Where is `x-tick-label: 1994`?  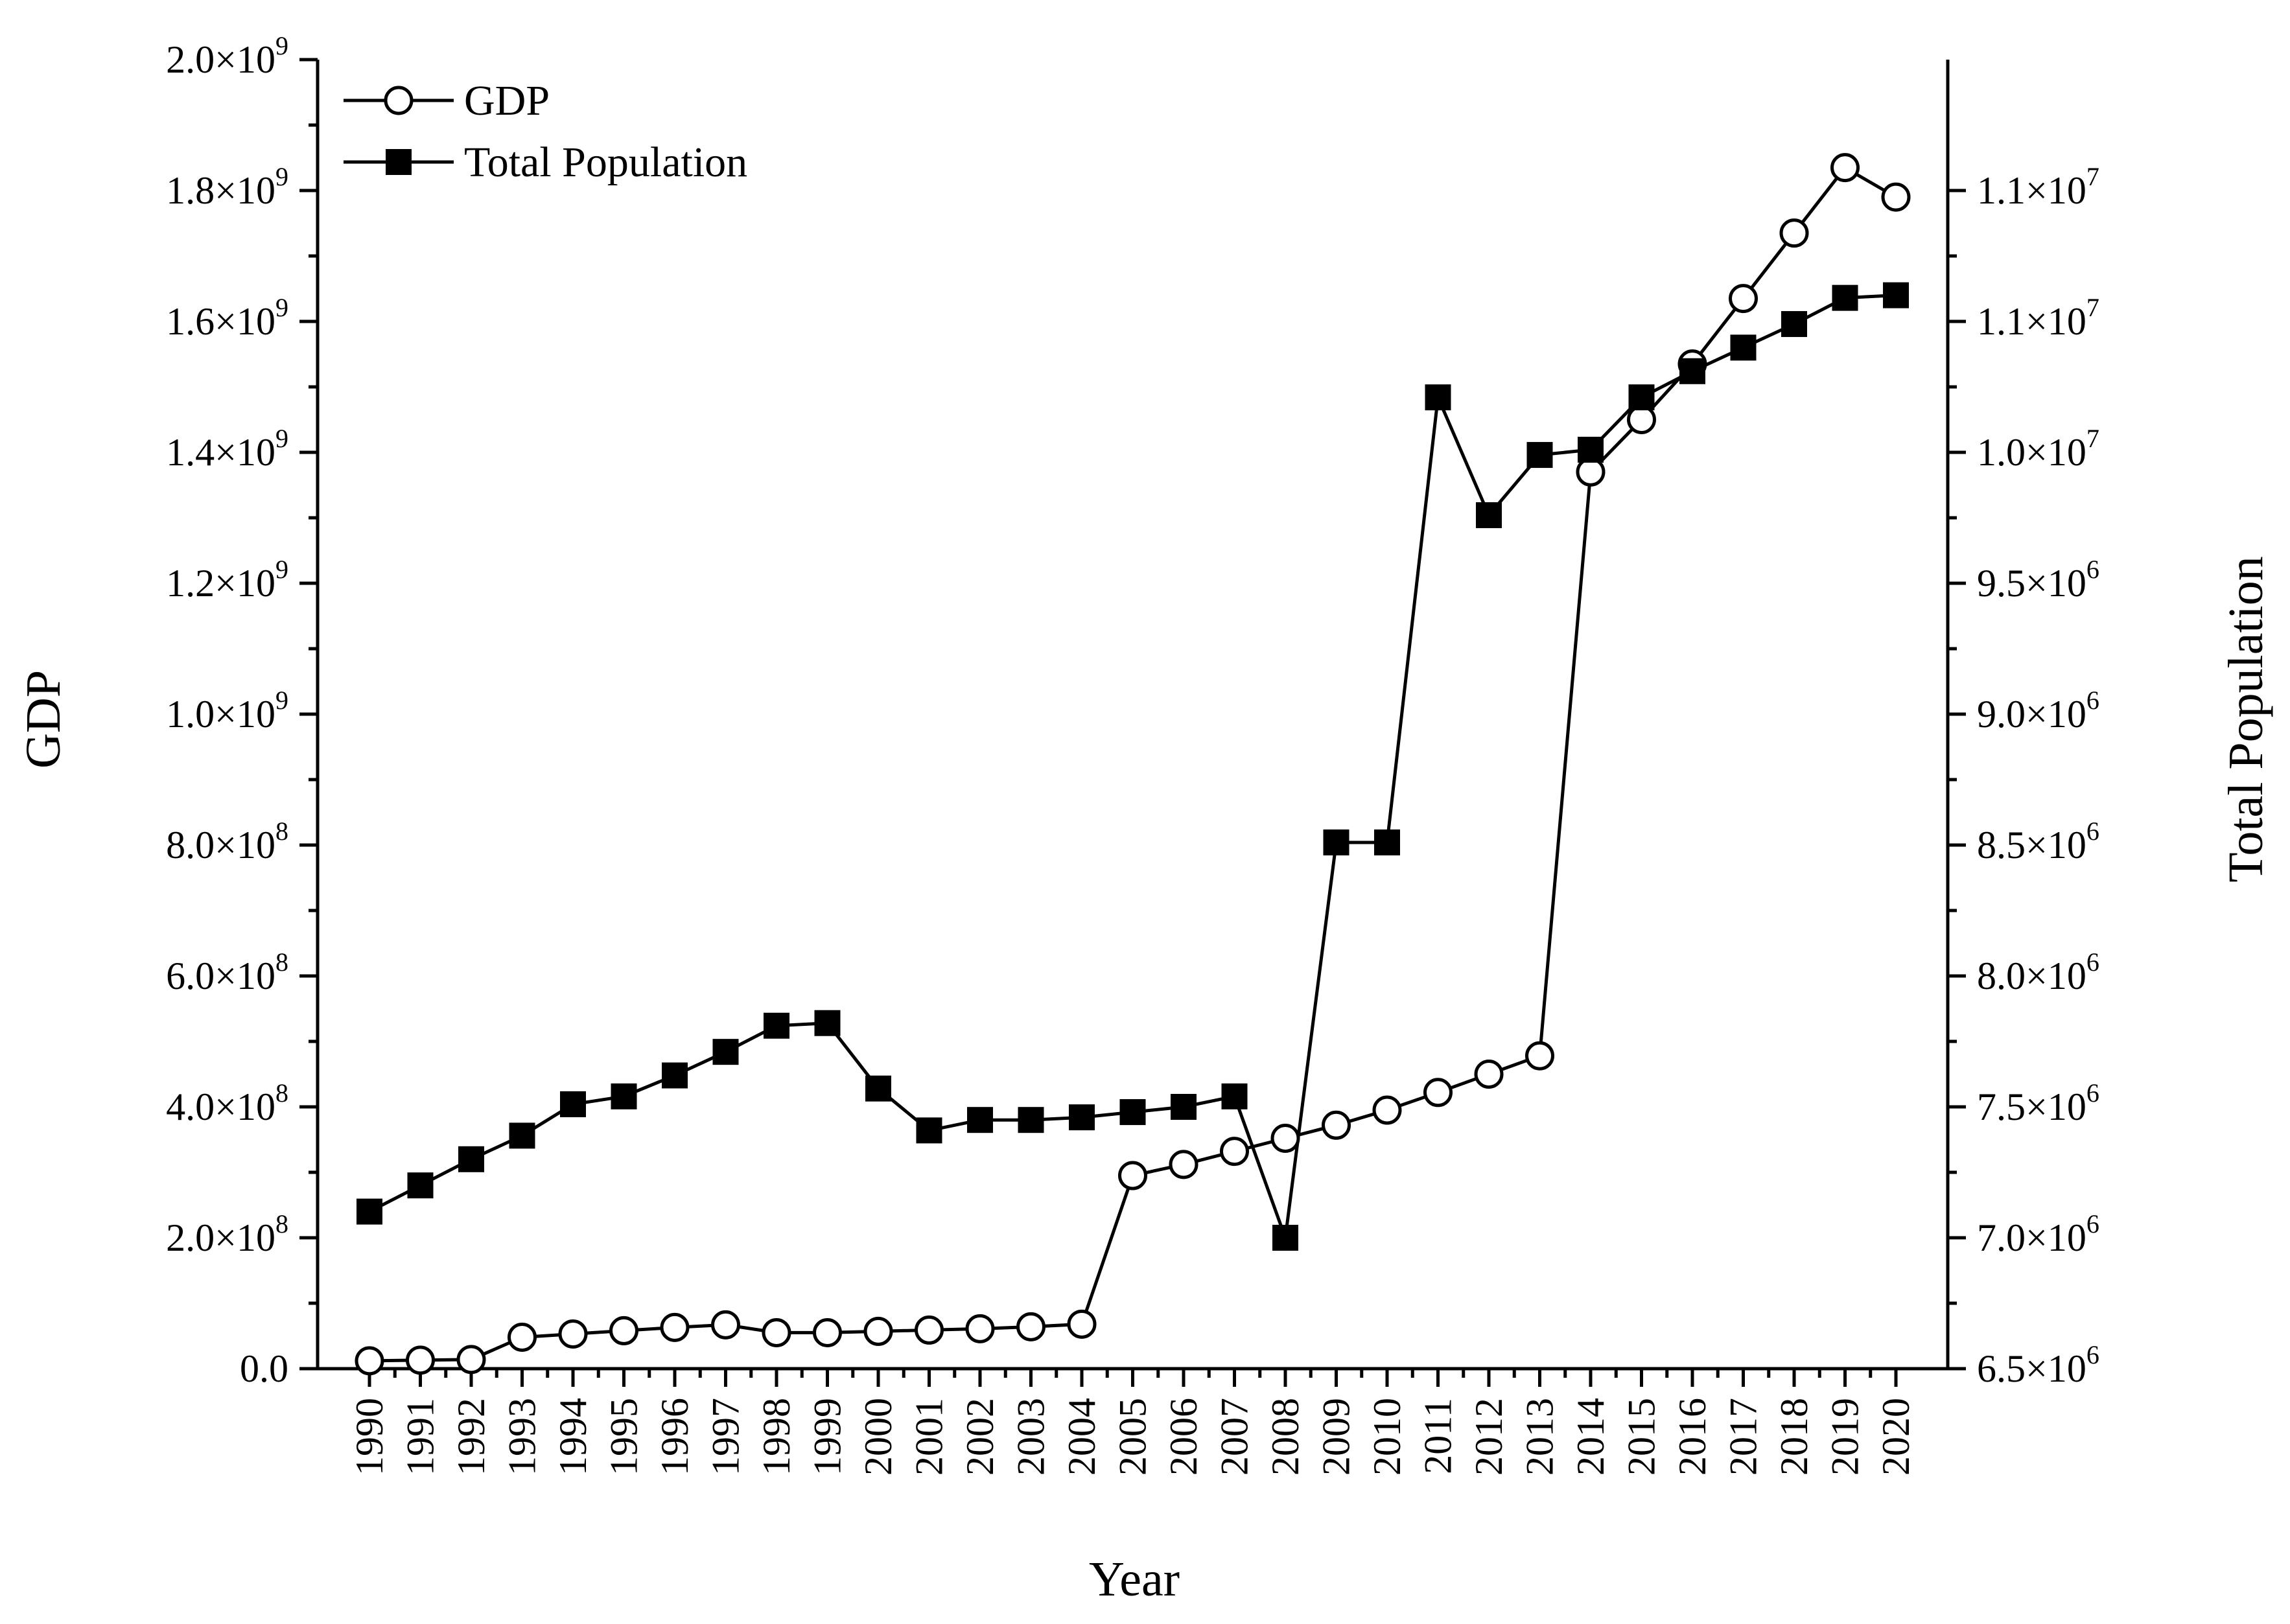
x-tick-label: 1994 is located at coordinates (573, 1437).